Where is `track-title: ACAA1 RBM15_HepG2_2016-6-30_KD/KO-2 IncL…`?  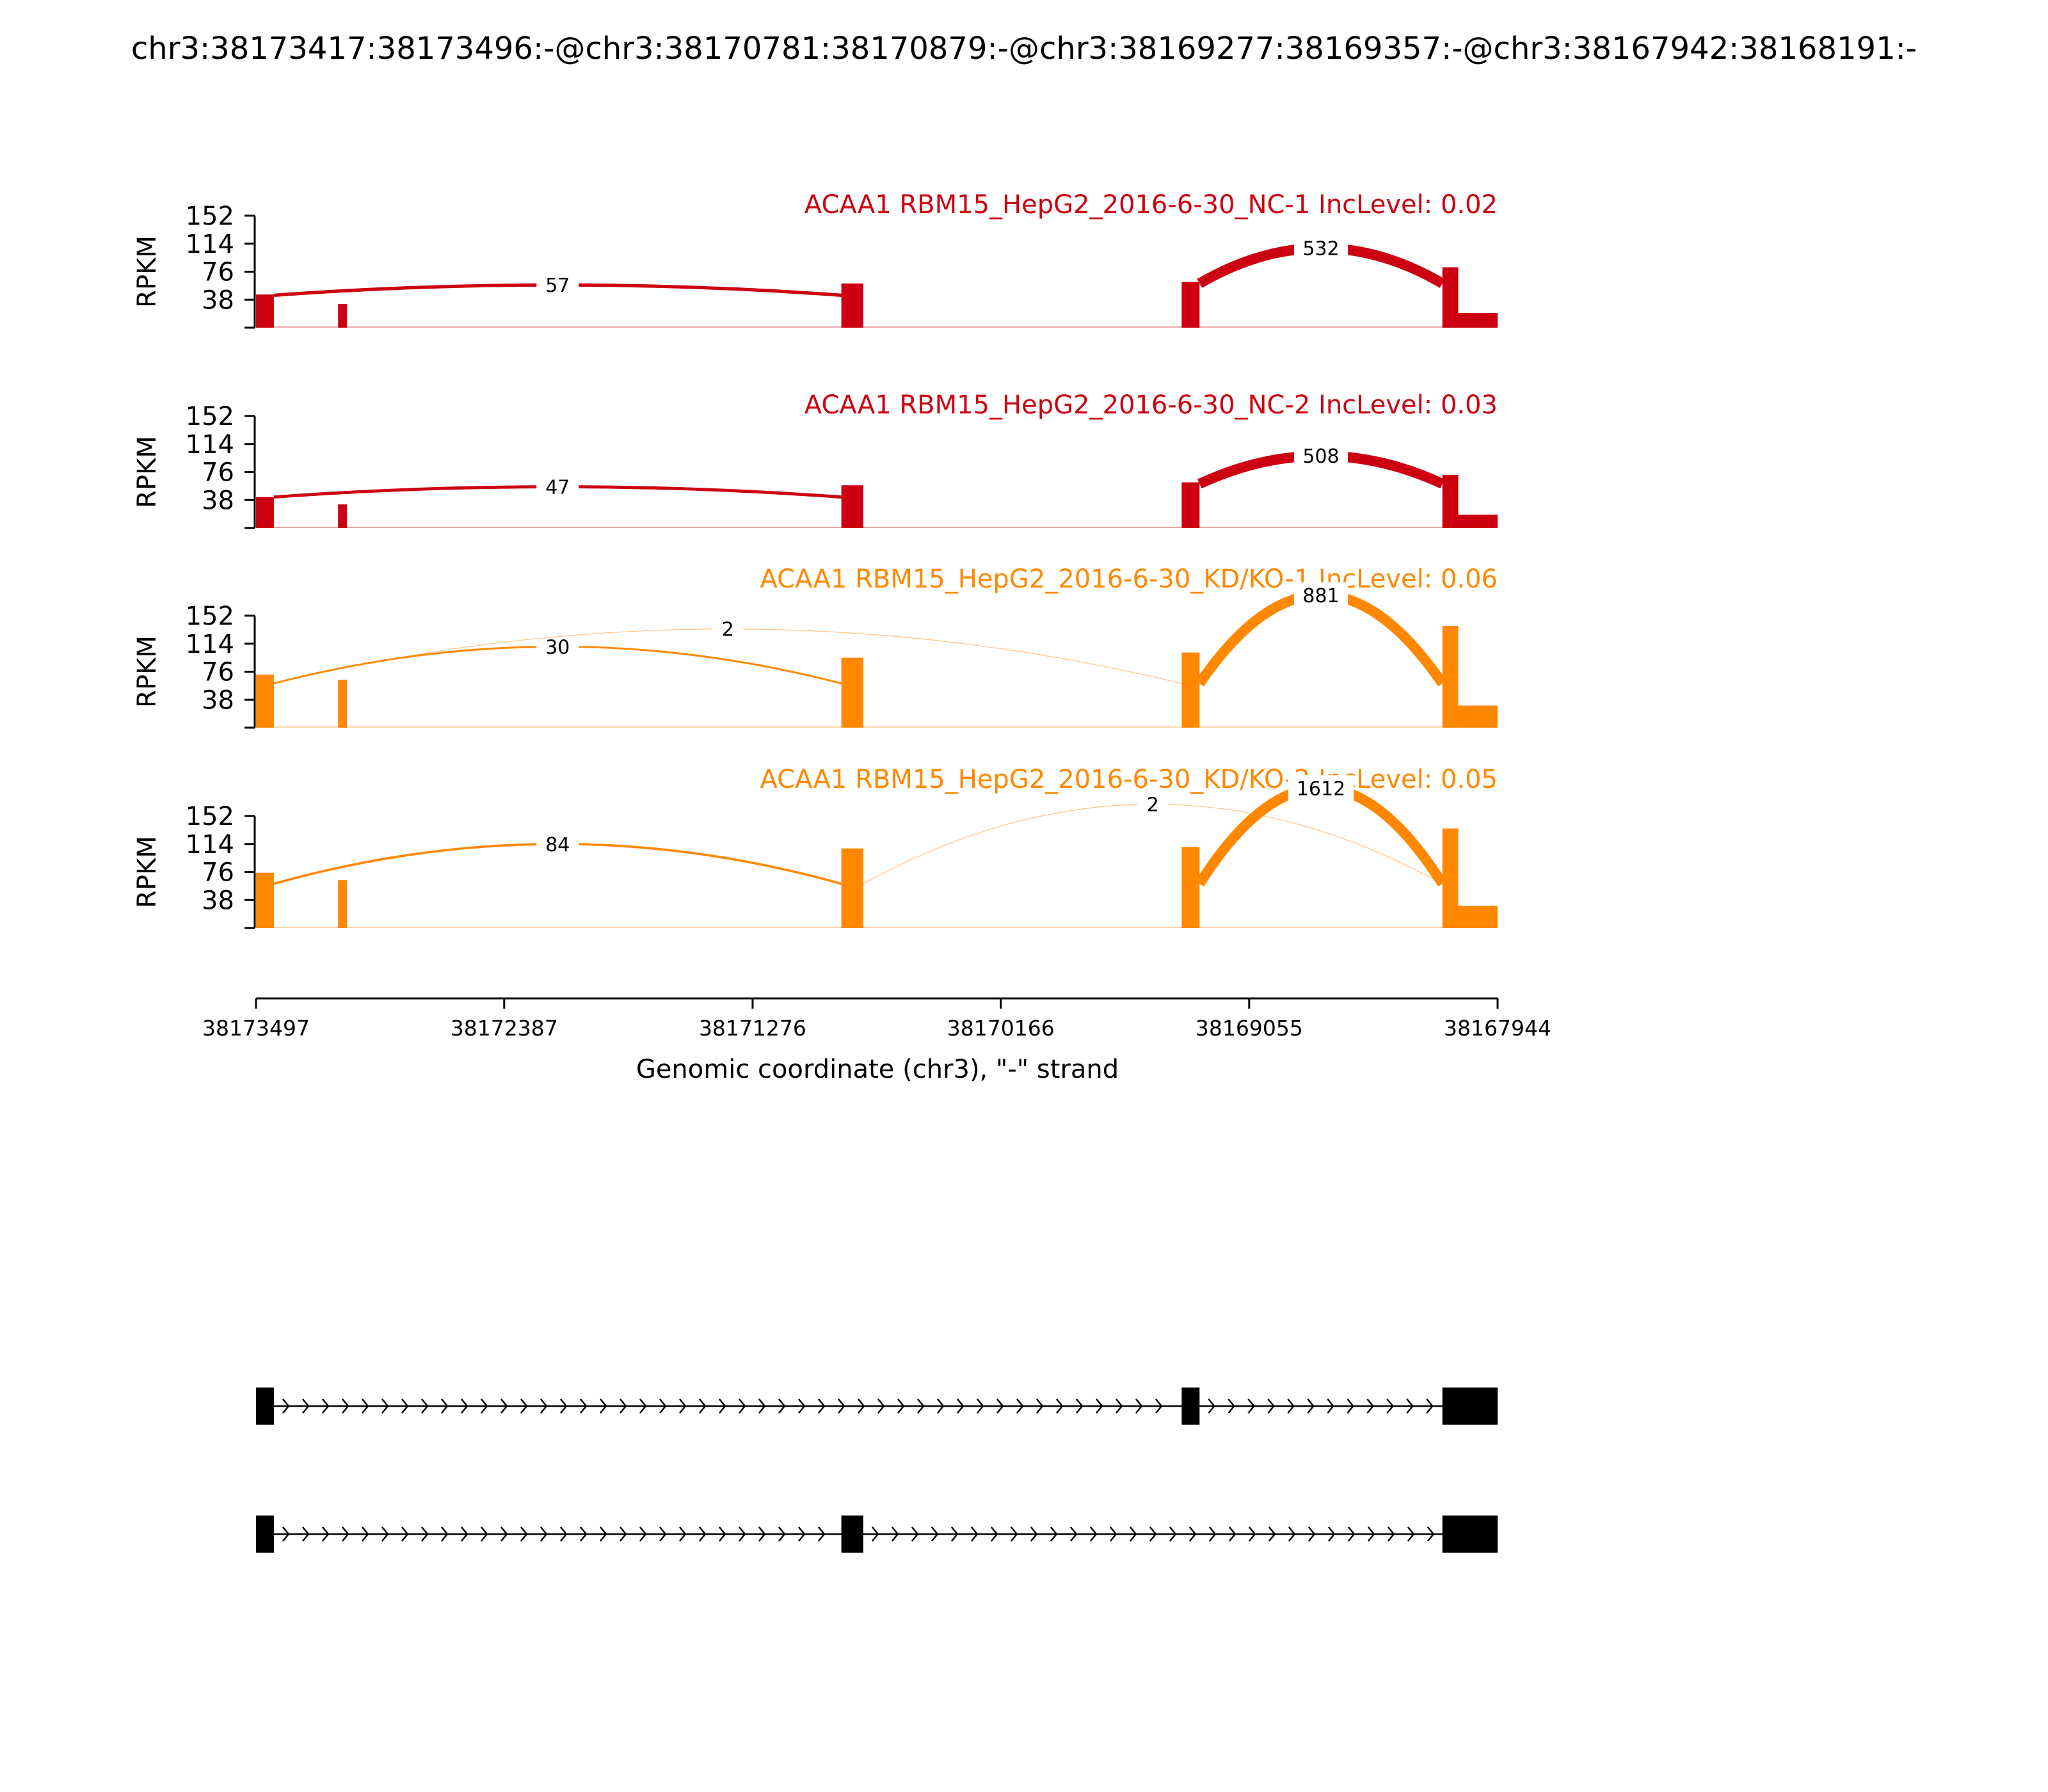 track-title: ACAA1 RBM15_HepG2_2016-6-30_KD/KO-2 IncL… is located at coordinates (1129, 779).